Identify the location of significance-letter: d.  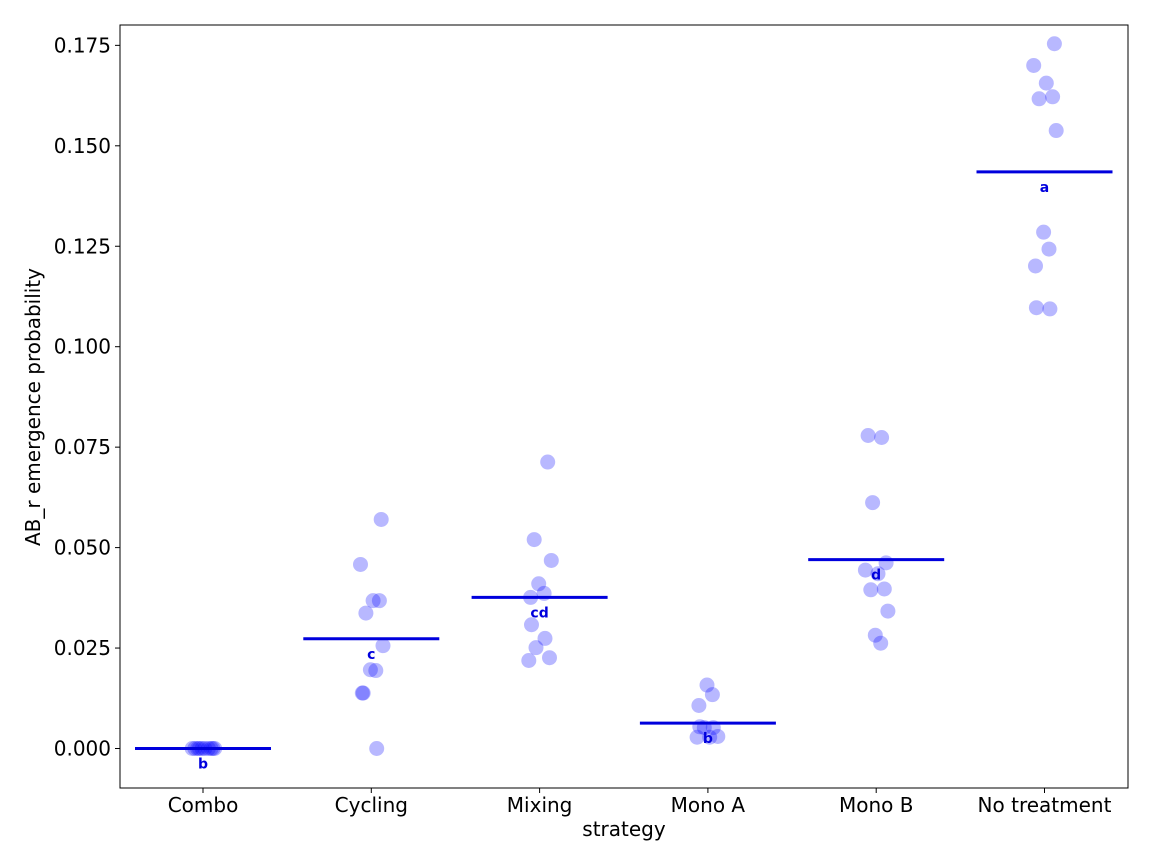
(876, 576).